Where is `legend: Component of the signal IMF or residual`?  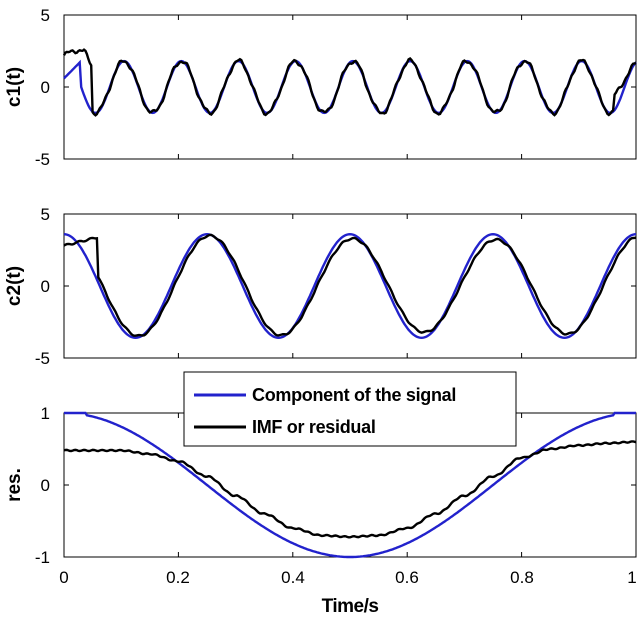
legend: Component of the signal IMF or residual is located at coordinates (350, 409).